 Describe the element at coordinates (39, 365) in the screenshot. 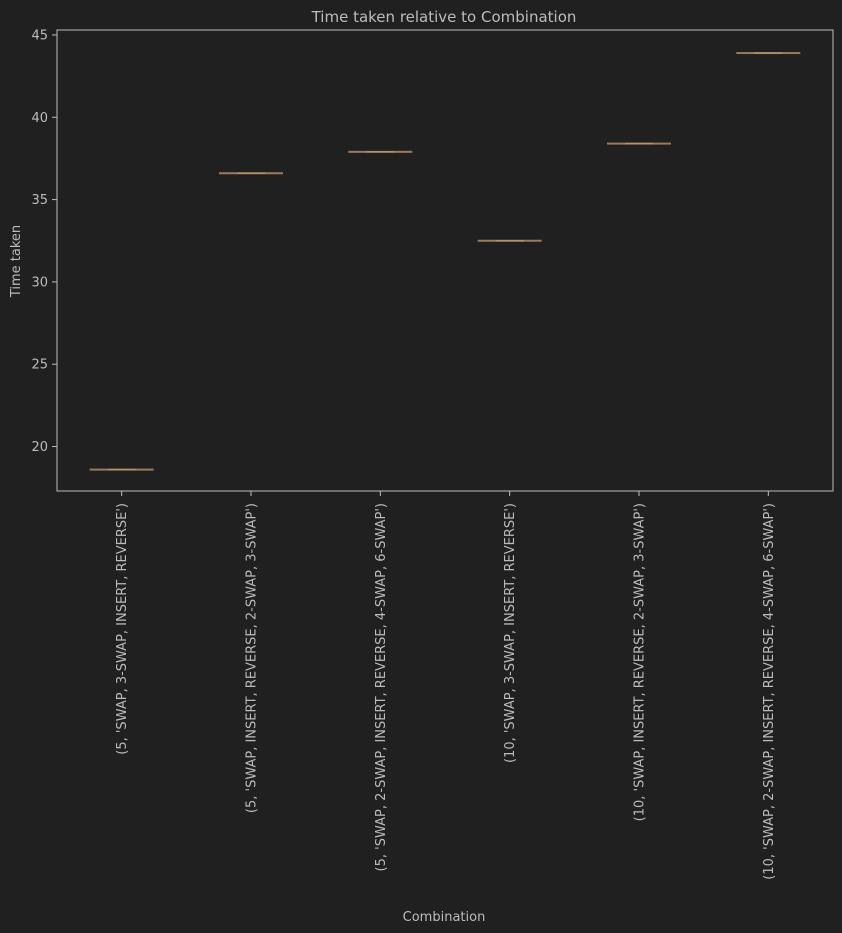

I see `y-tick-label: 25` at that location.